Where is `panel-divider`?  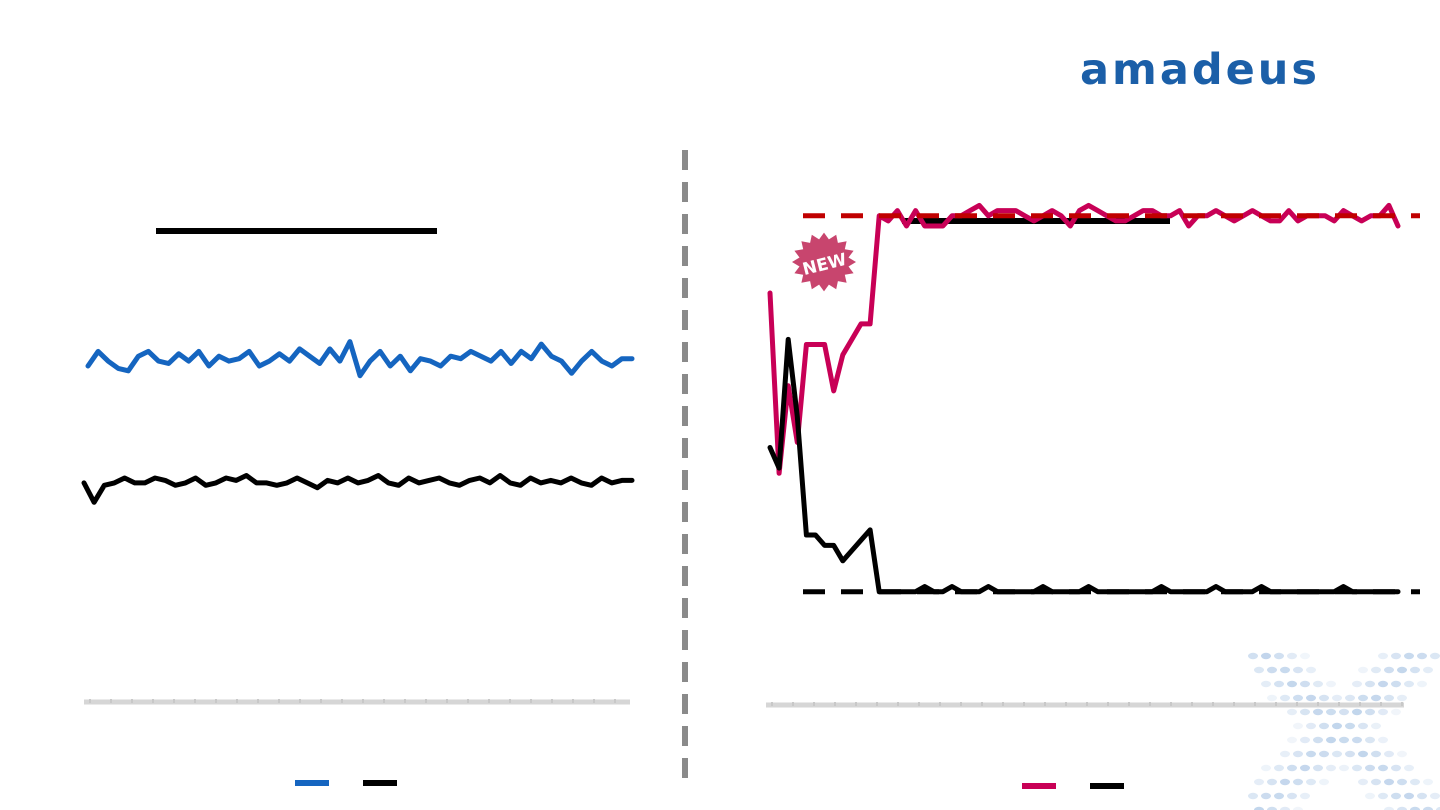 panel-divider is located at coordinates (685, 470).